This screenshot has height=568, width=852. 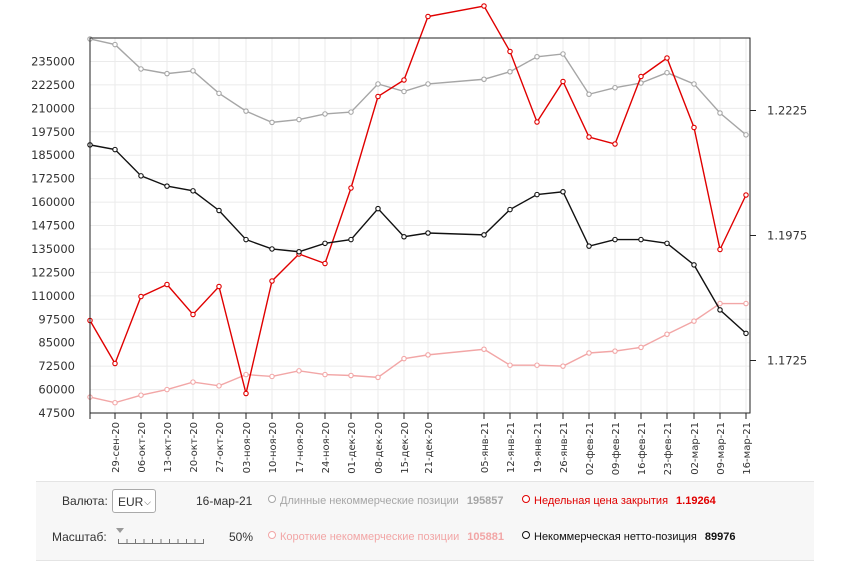 What do you see at coordinates (168, 447) in the screenshot?
I see `x-tick-label: 13-окт-20` at bounding box center [168, 447].